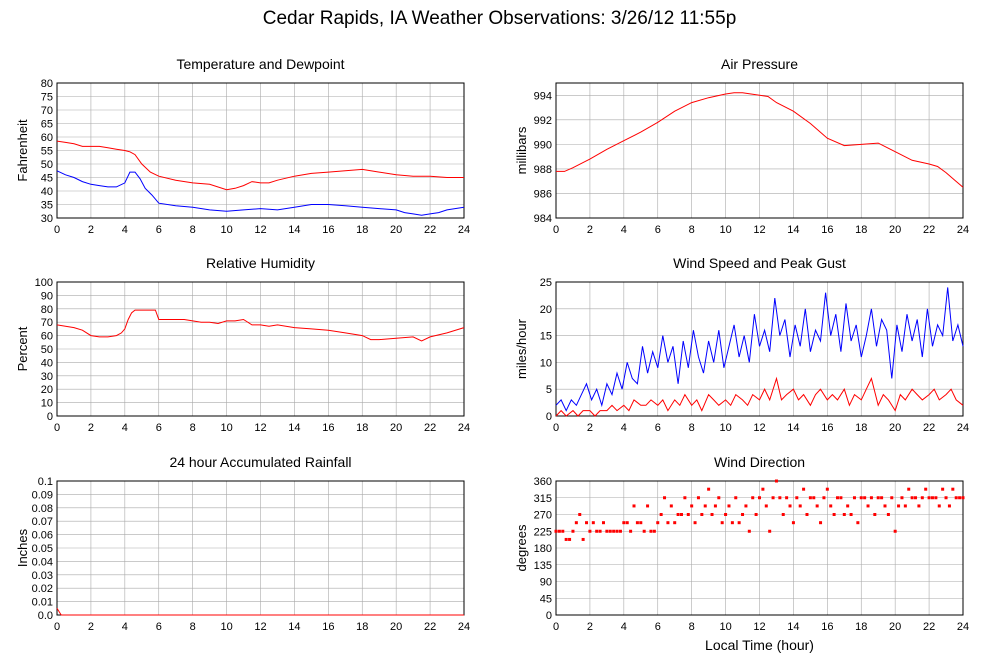 This screenshot has width=999, height=659. What do you see at coordinates (546, 599) in the screenshot?
I see `y-tick-label: 45` at bounding box center [546, 599].